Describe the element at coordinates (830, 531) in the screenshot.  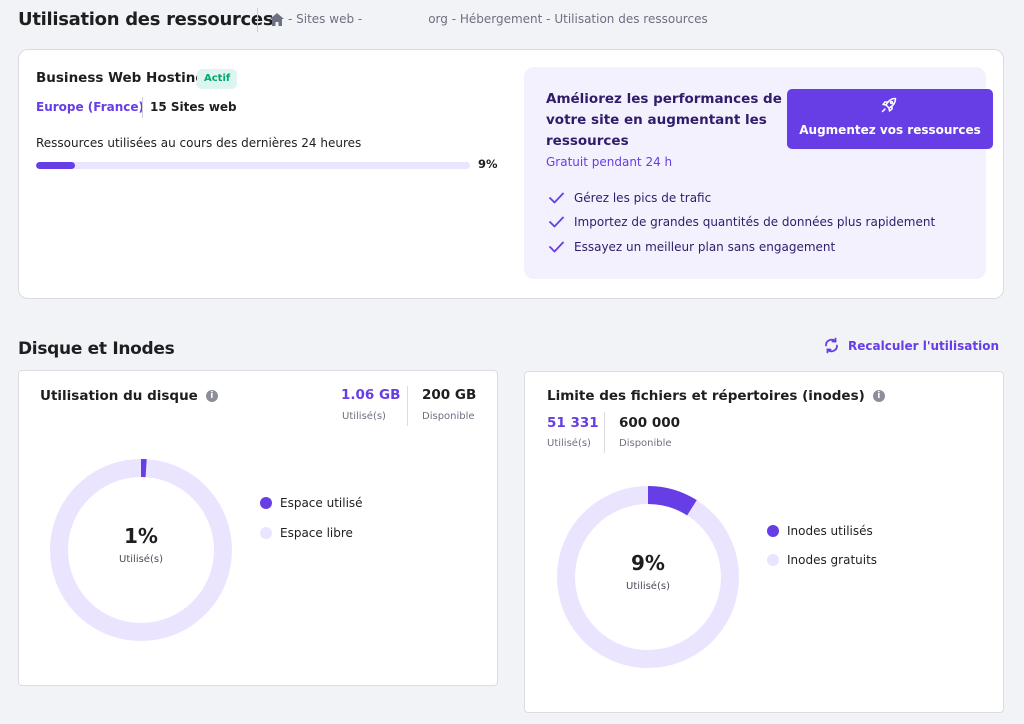
I see `legend-label: Inodes utilisés` at that location.